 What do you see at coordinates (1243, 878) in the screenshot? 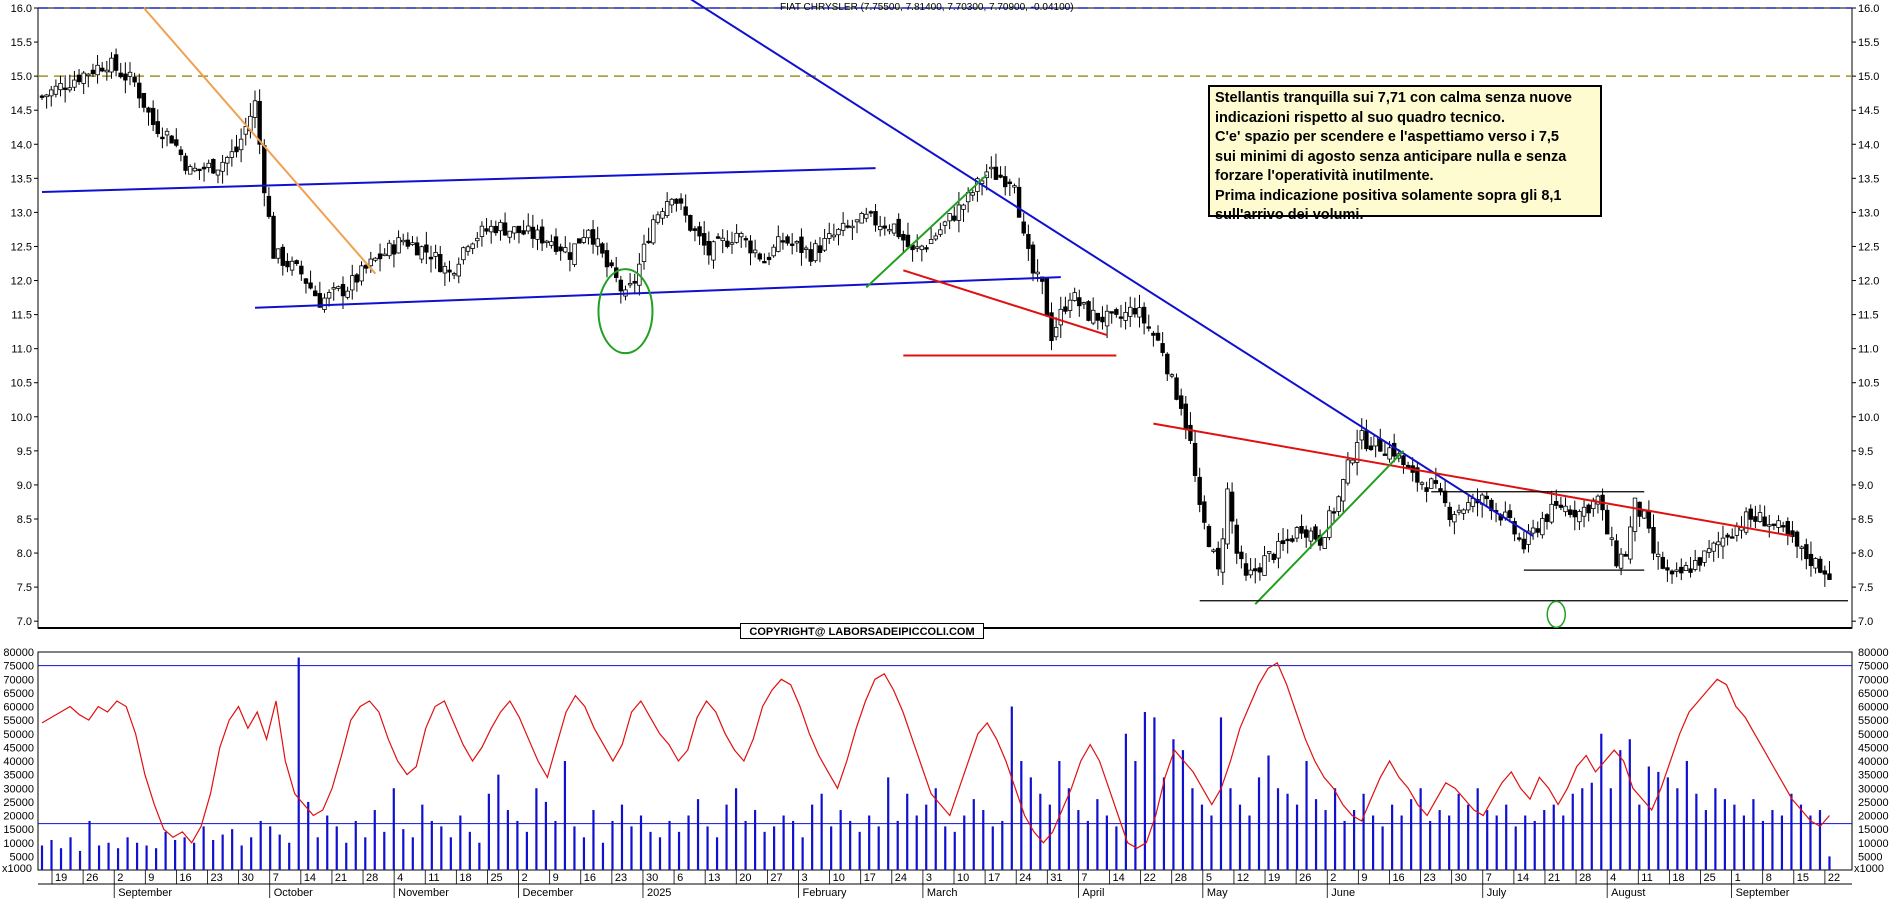
I see `time-tick-label: 12` at bounding box center [1243, 878].